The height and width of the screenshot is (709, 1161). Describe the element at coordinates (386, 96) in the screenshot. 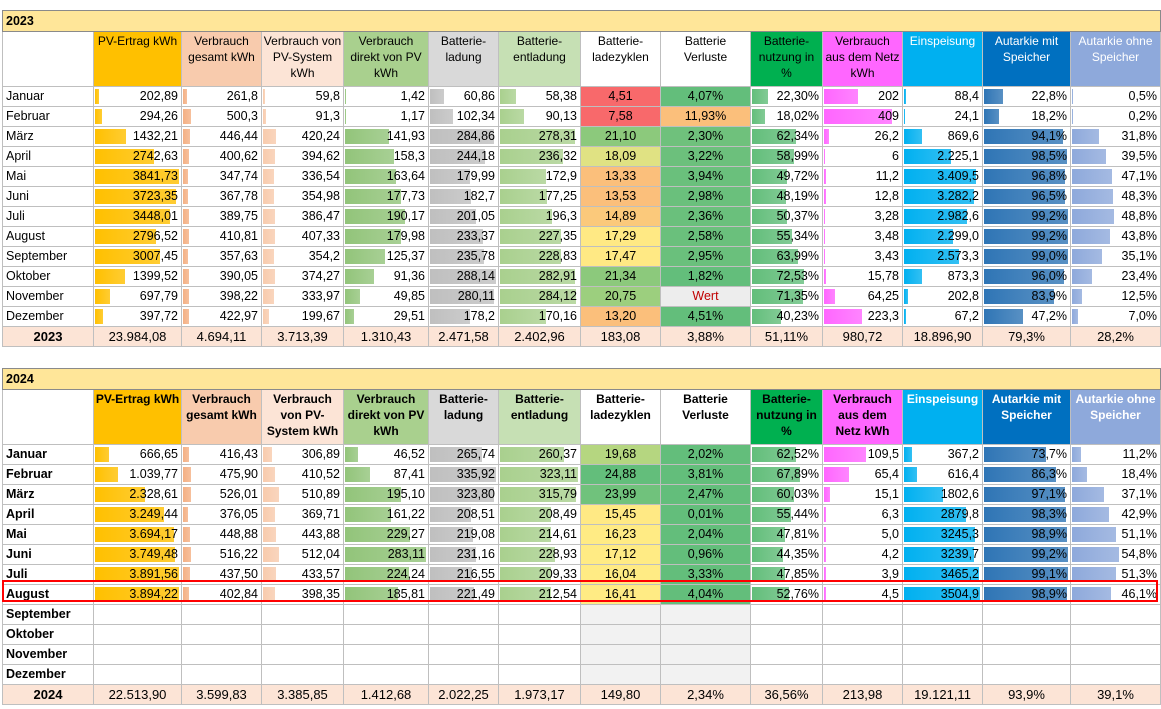

I see `data-cell: 1,42` at that location.